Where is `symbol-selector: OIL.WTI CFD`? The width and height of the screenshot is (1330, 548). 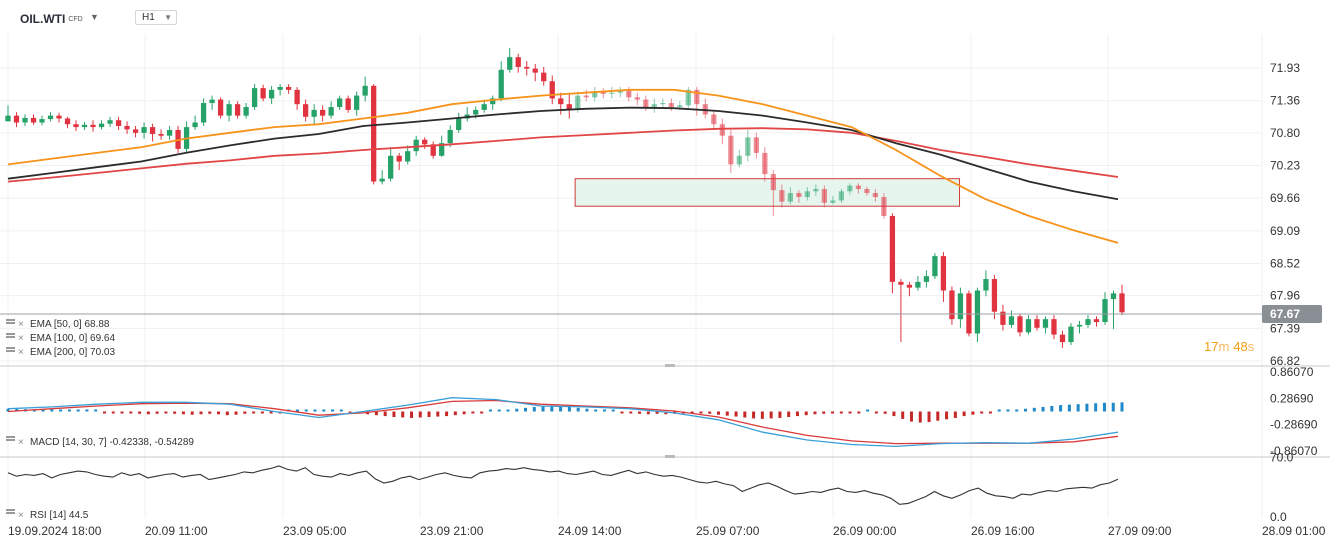 symbol-selector: OIL.WTI CFD is located at coordinates (51, 19).